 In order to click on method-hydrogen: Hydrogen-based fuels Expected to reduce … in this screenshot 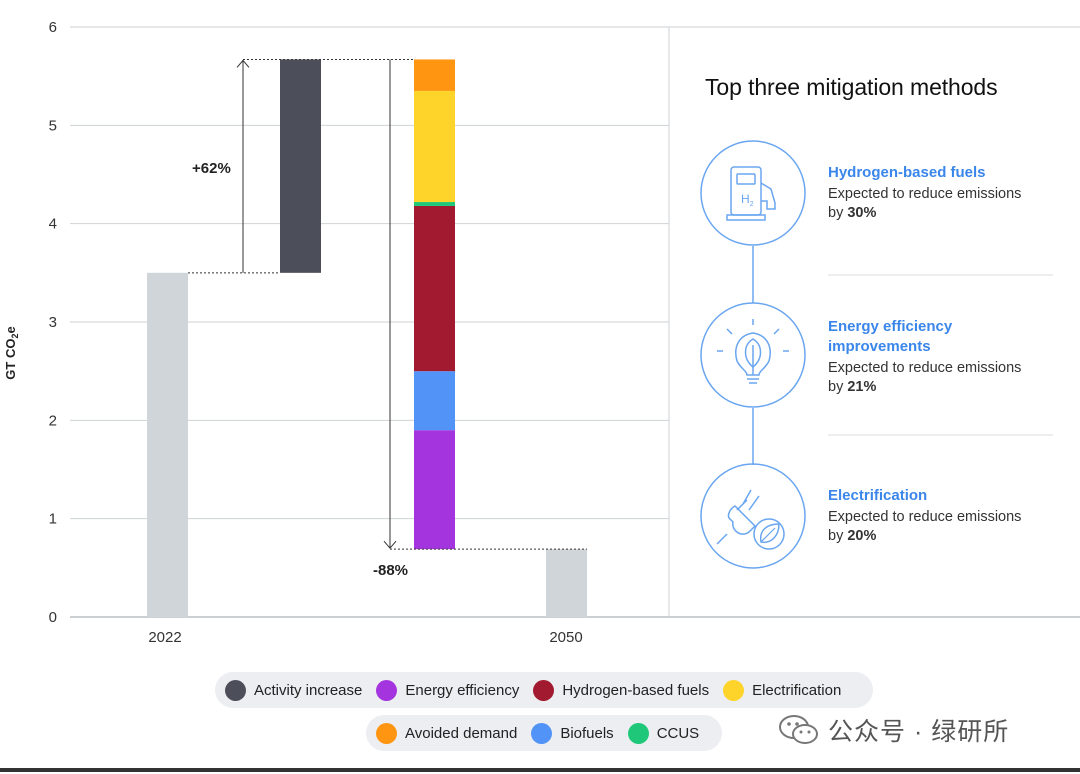, I will do `click(948, 193)`.